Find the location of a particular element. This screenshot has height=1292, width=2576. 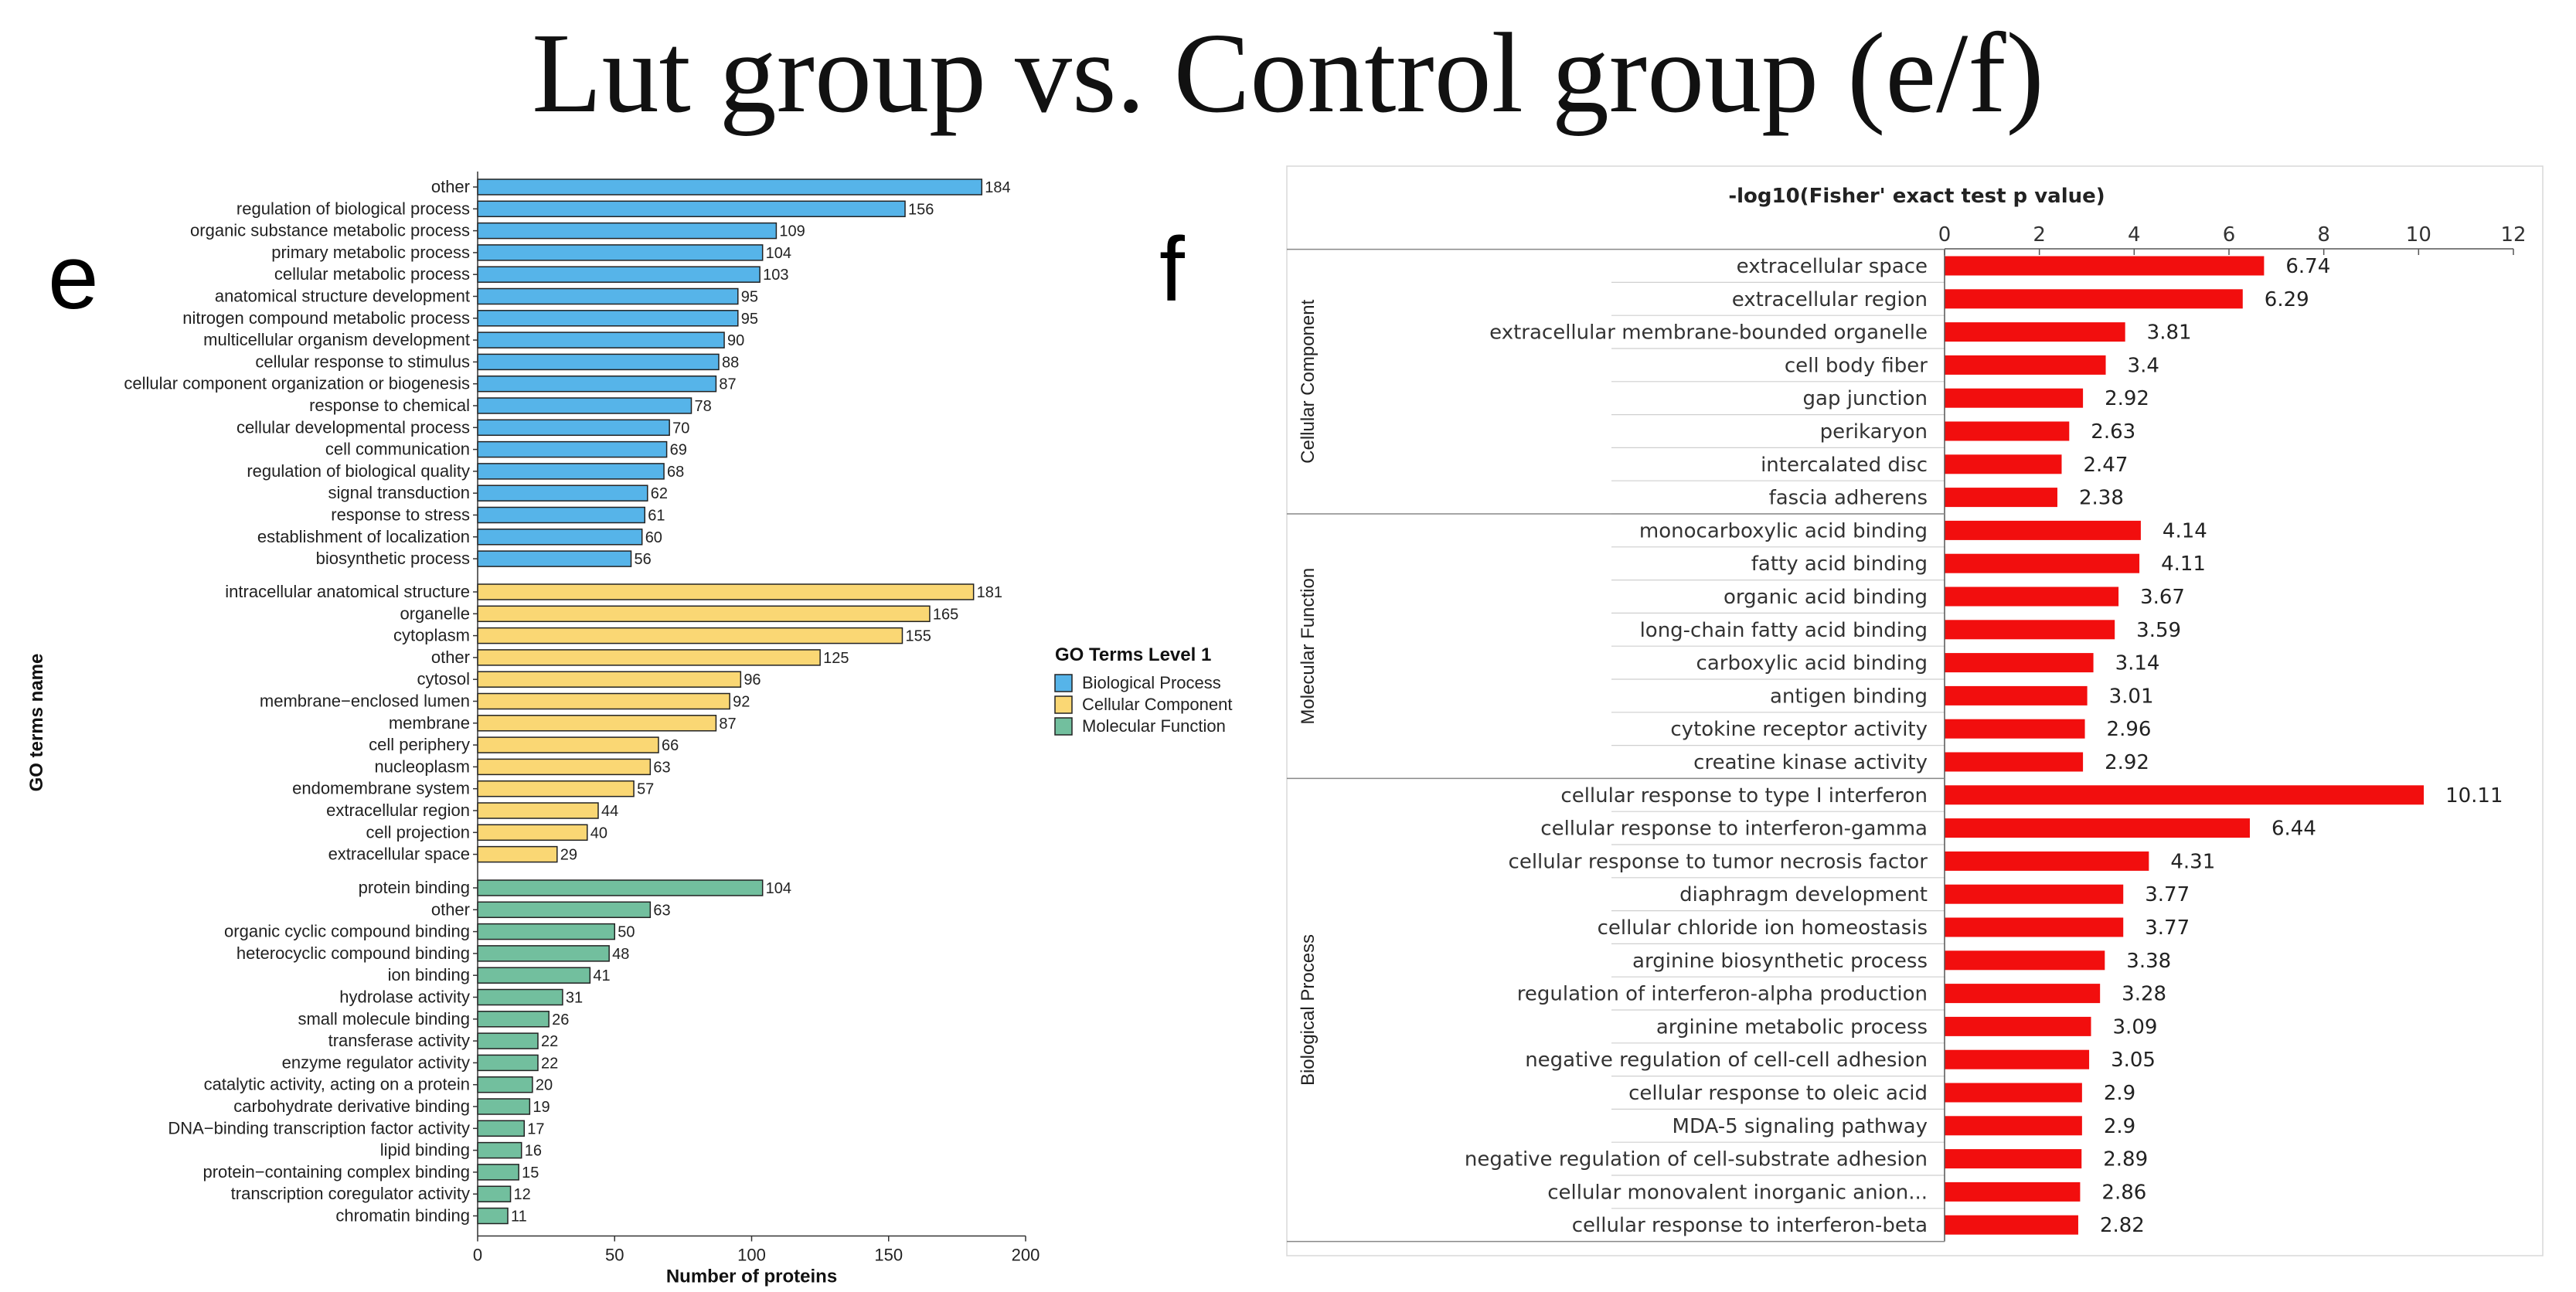

category-label-f: perikaryon is located at coordinates (1874, 432).